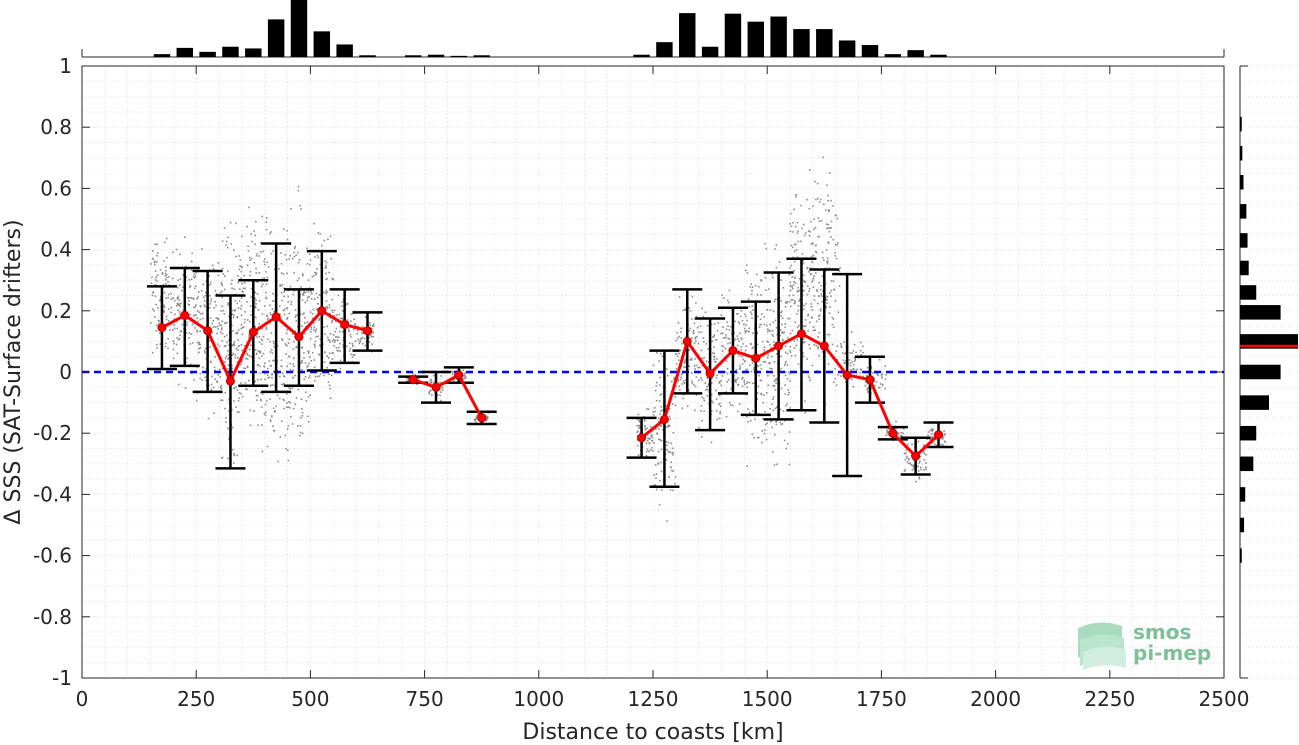  I want to click on mean-point, so click(756, 358).